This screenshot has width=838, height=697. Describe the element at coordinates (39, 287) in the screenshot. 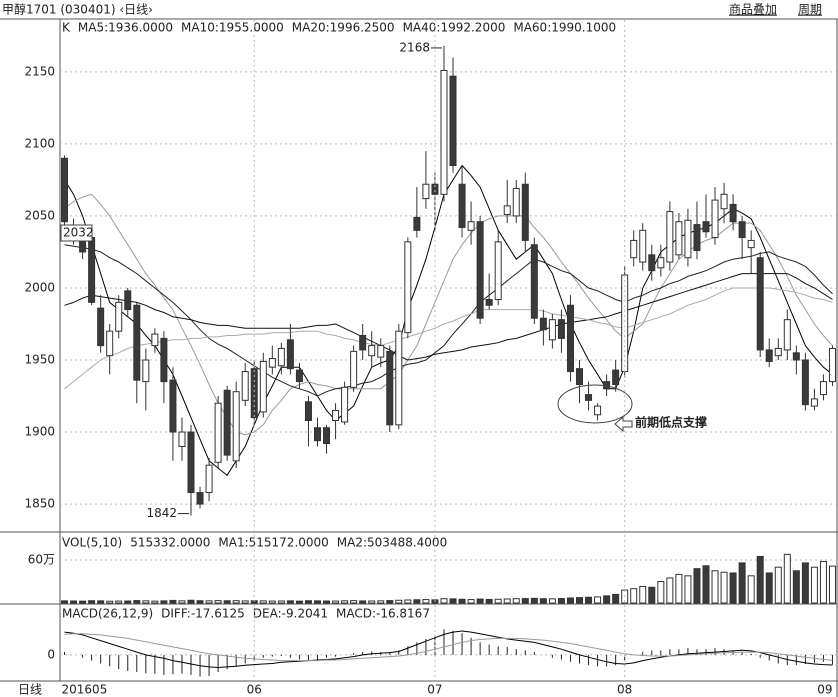

I see `y-tick-label: 2000` at that location.